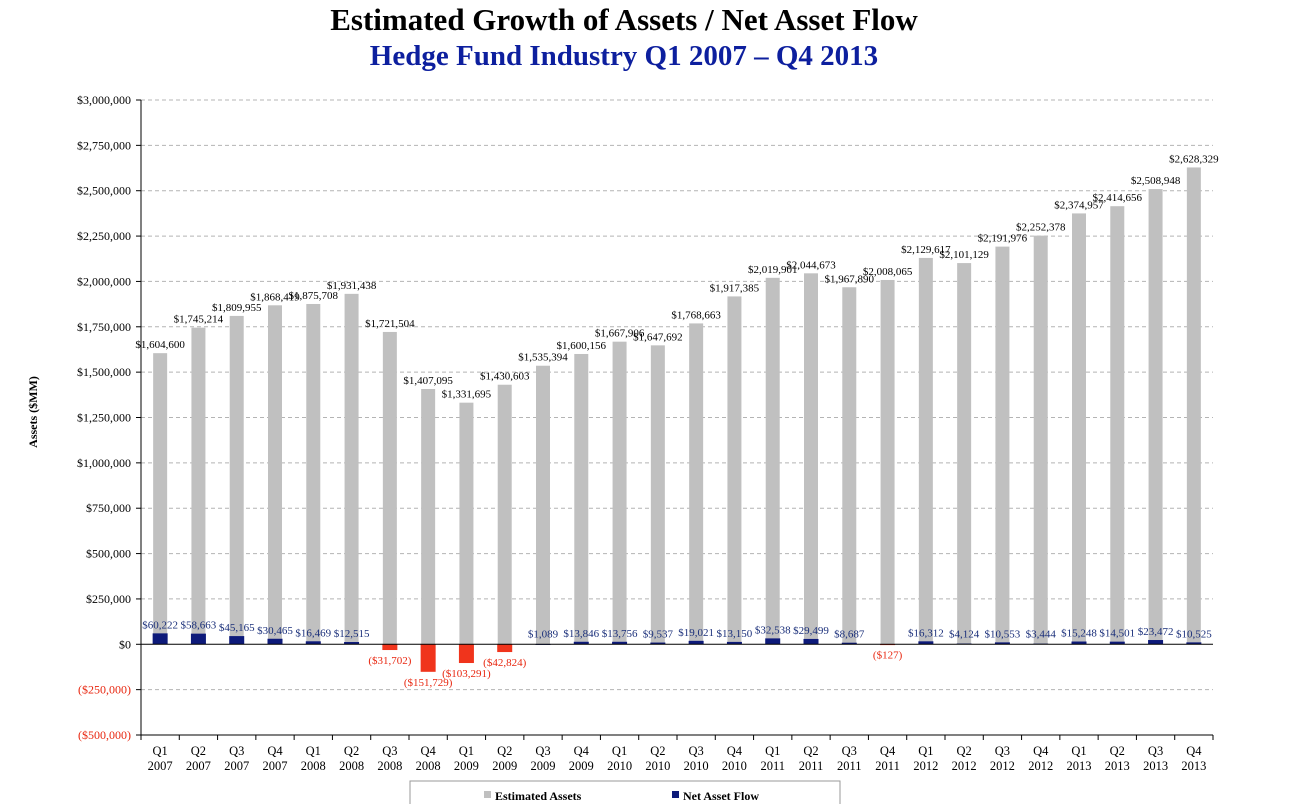 This screenshot has height=804, width=1291. I want to click on data-label-assets: $1,967,890, so click(850, 279).